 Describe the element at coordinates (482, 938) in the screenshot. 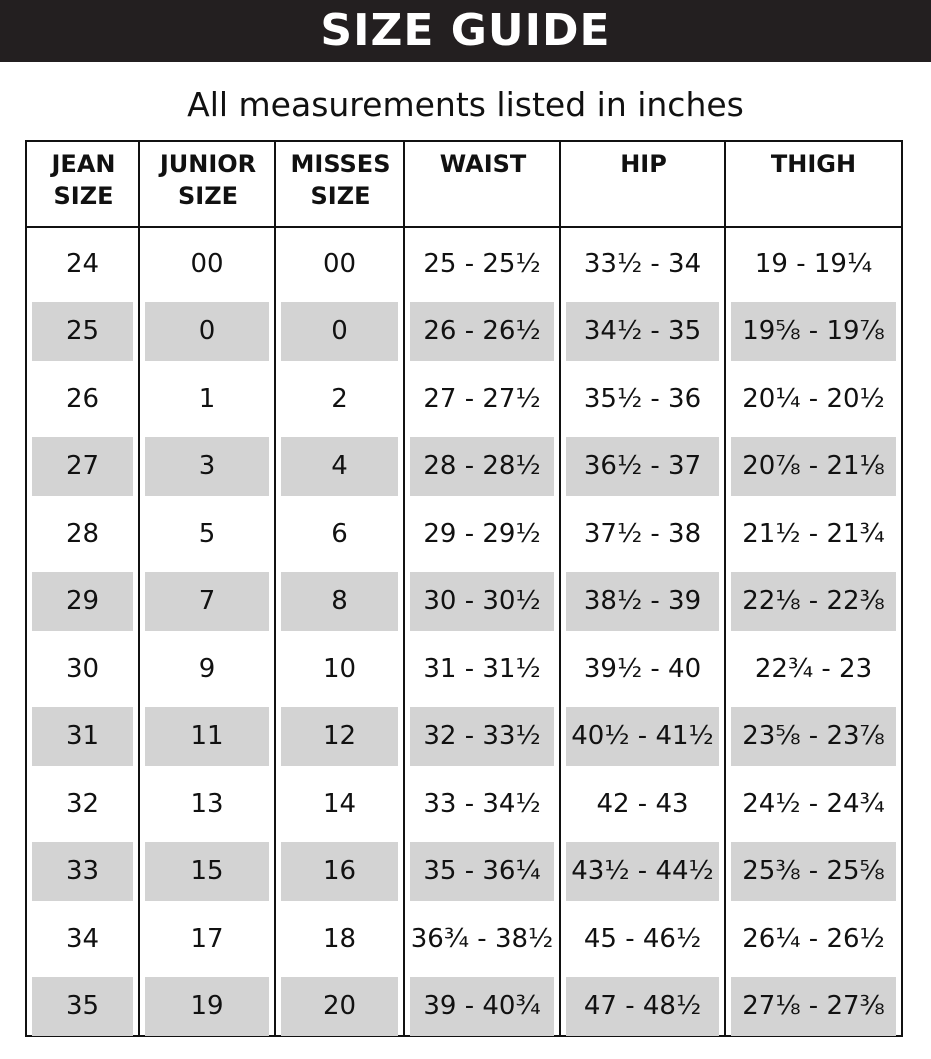

I see `cell-waist: 36¾ - 38½` at that location.